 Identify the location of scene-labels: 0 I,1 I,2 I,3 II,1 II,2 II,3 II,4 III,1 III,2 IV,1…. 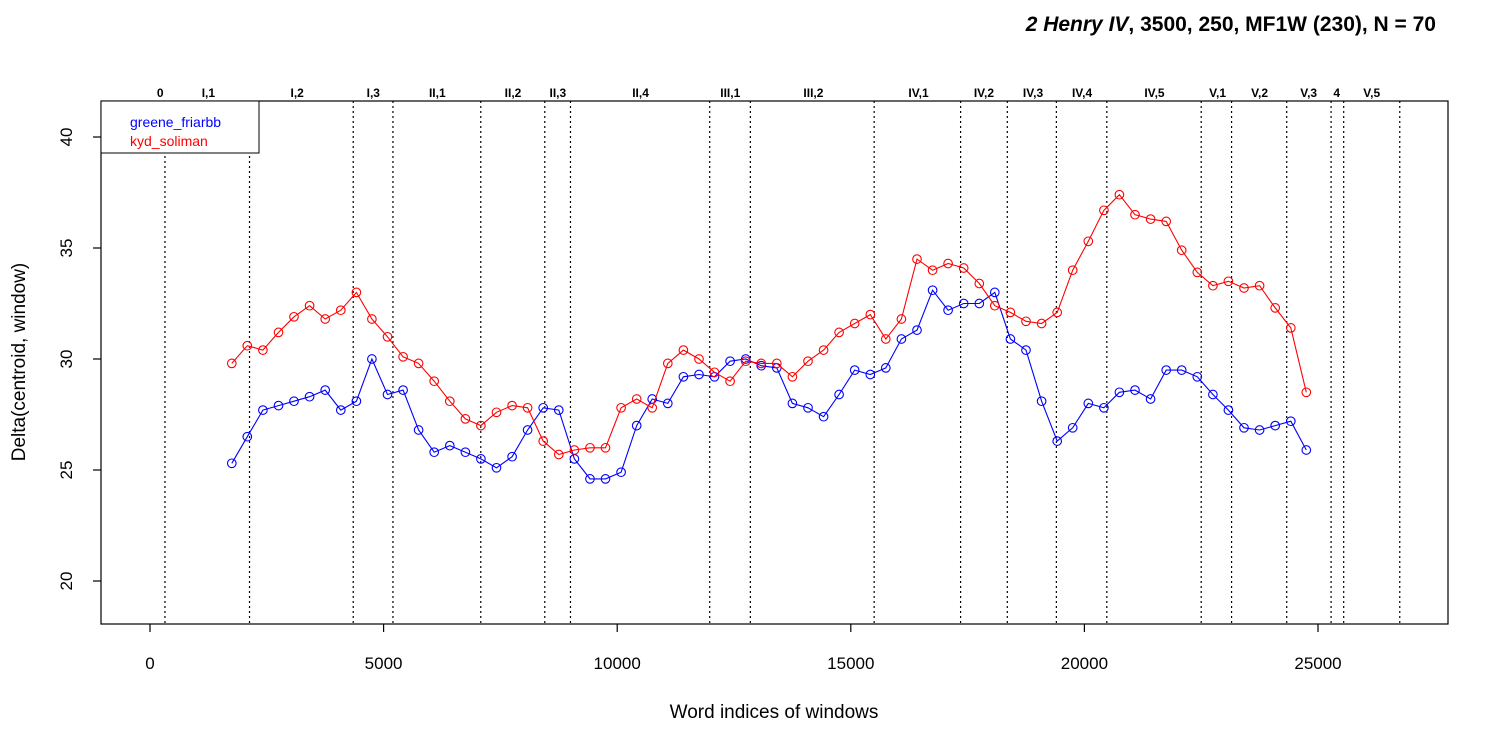
(769, 93).